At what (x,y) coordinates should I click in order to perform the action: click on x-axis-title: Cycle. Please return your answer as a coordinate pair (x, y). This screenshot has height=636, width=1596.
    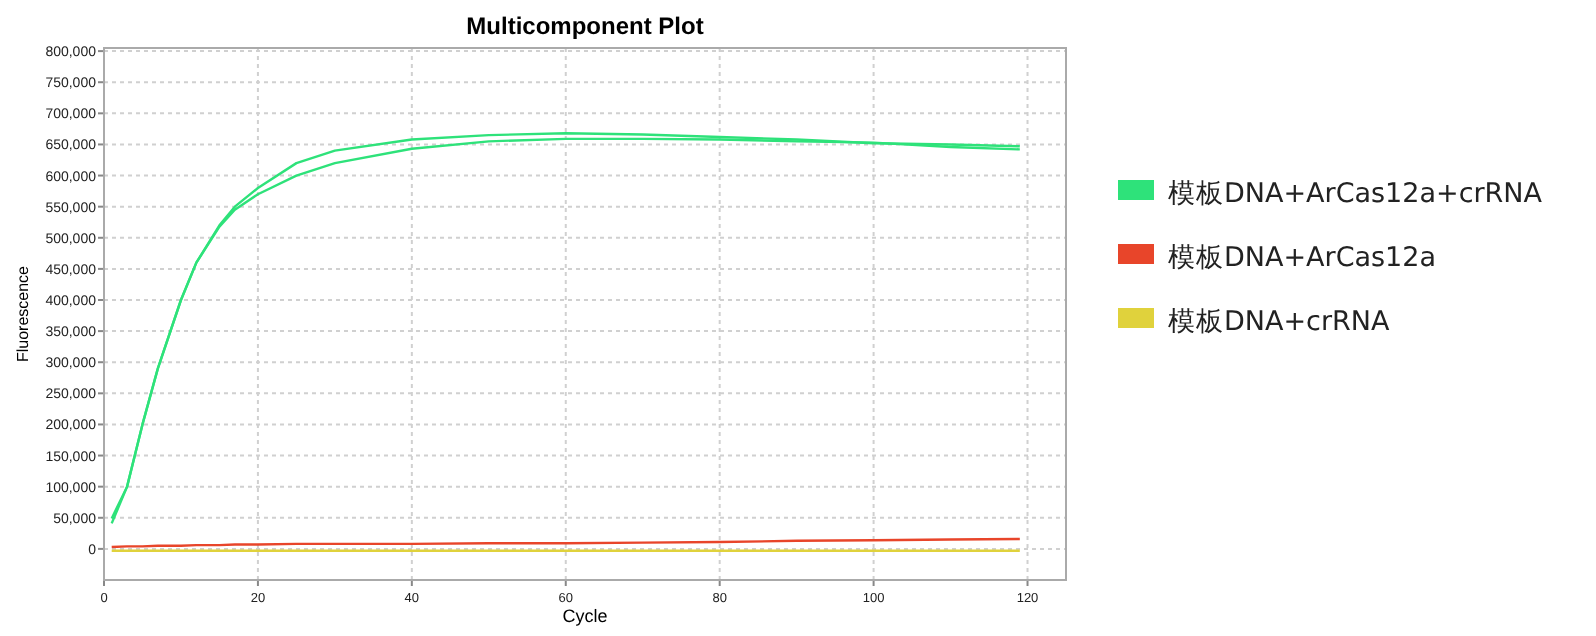
    Looking at the image, I should click on (585, 616).